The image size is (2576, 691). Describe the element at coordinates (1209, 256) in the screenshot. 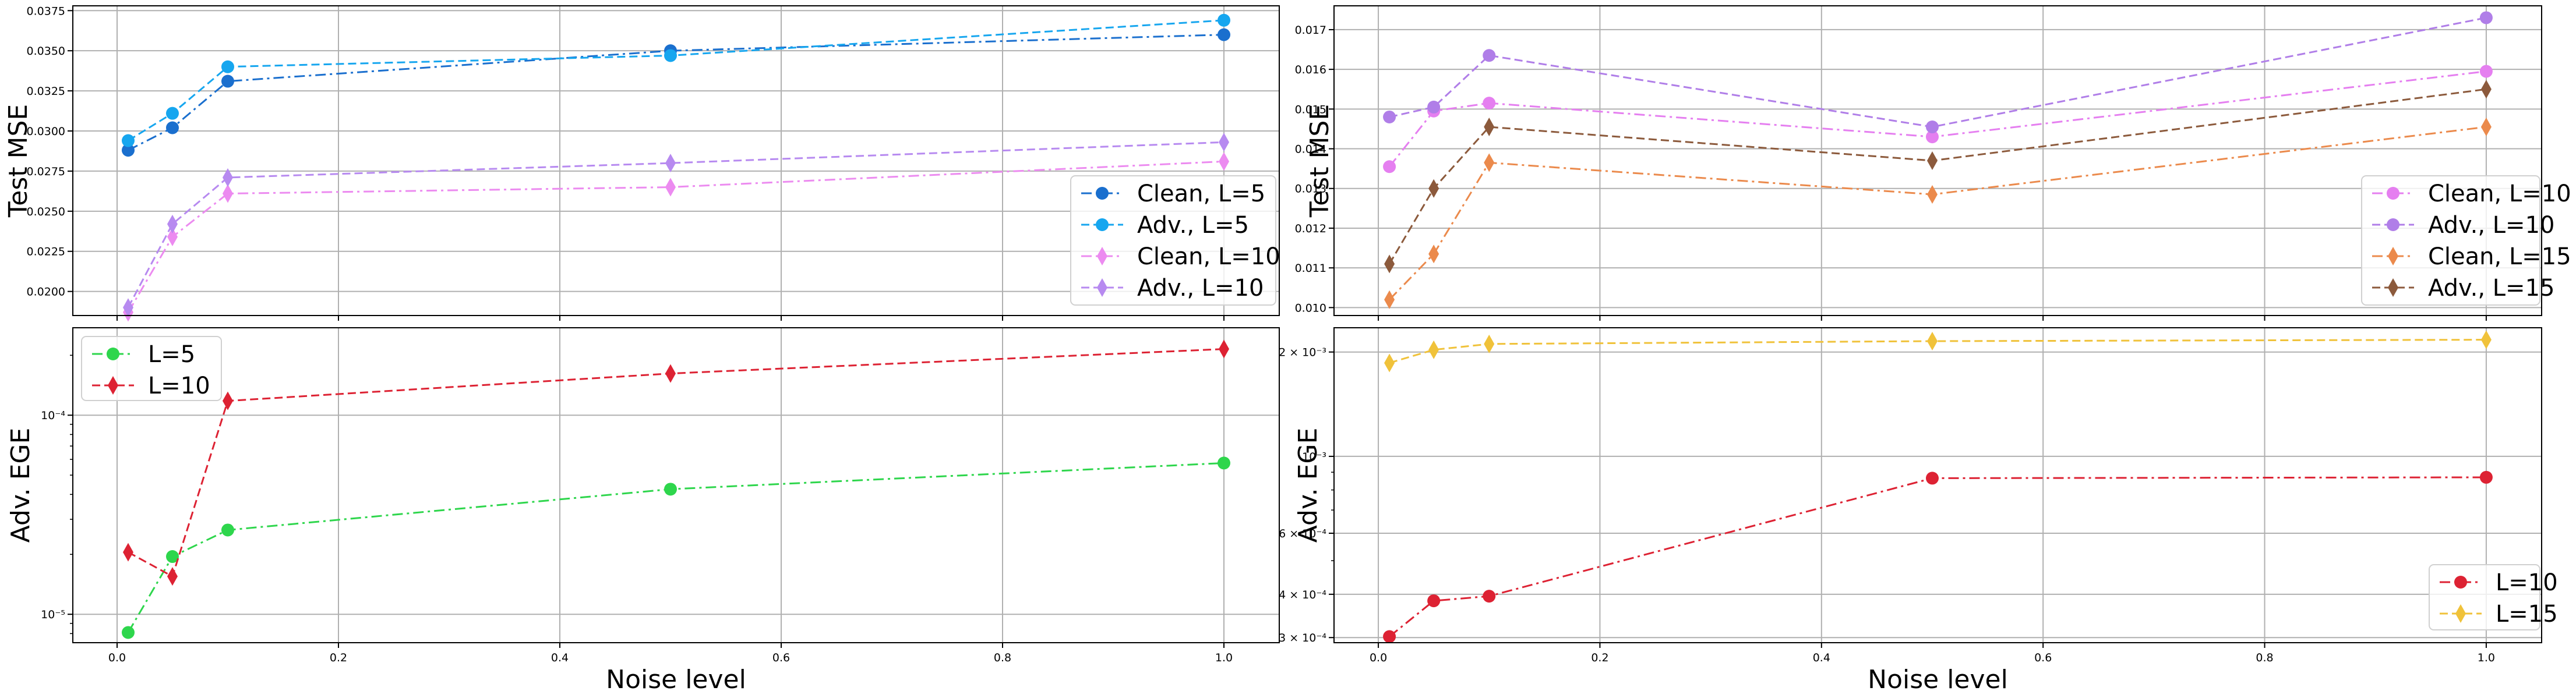

I see `legend-label: Clean, L=10` at that location.